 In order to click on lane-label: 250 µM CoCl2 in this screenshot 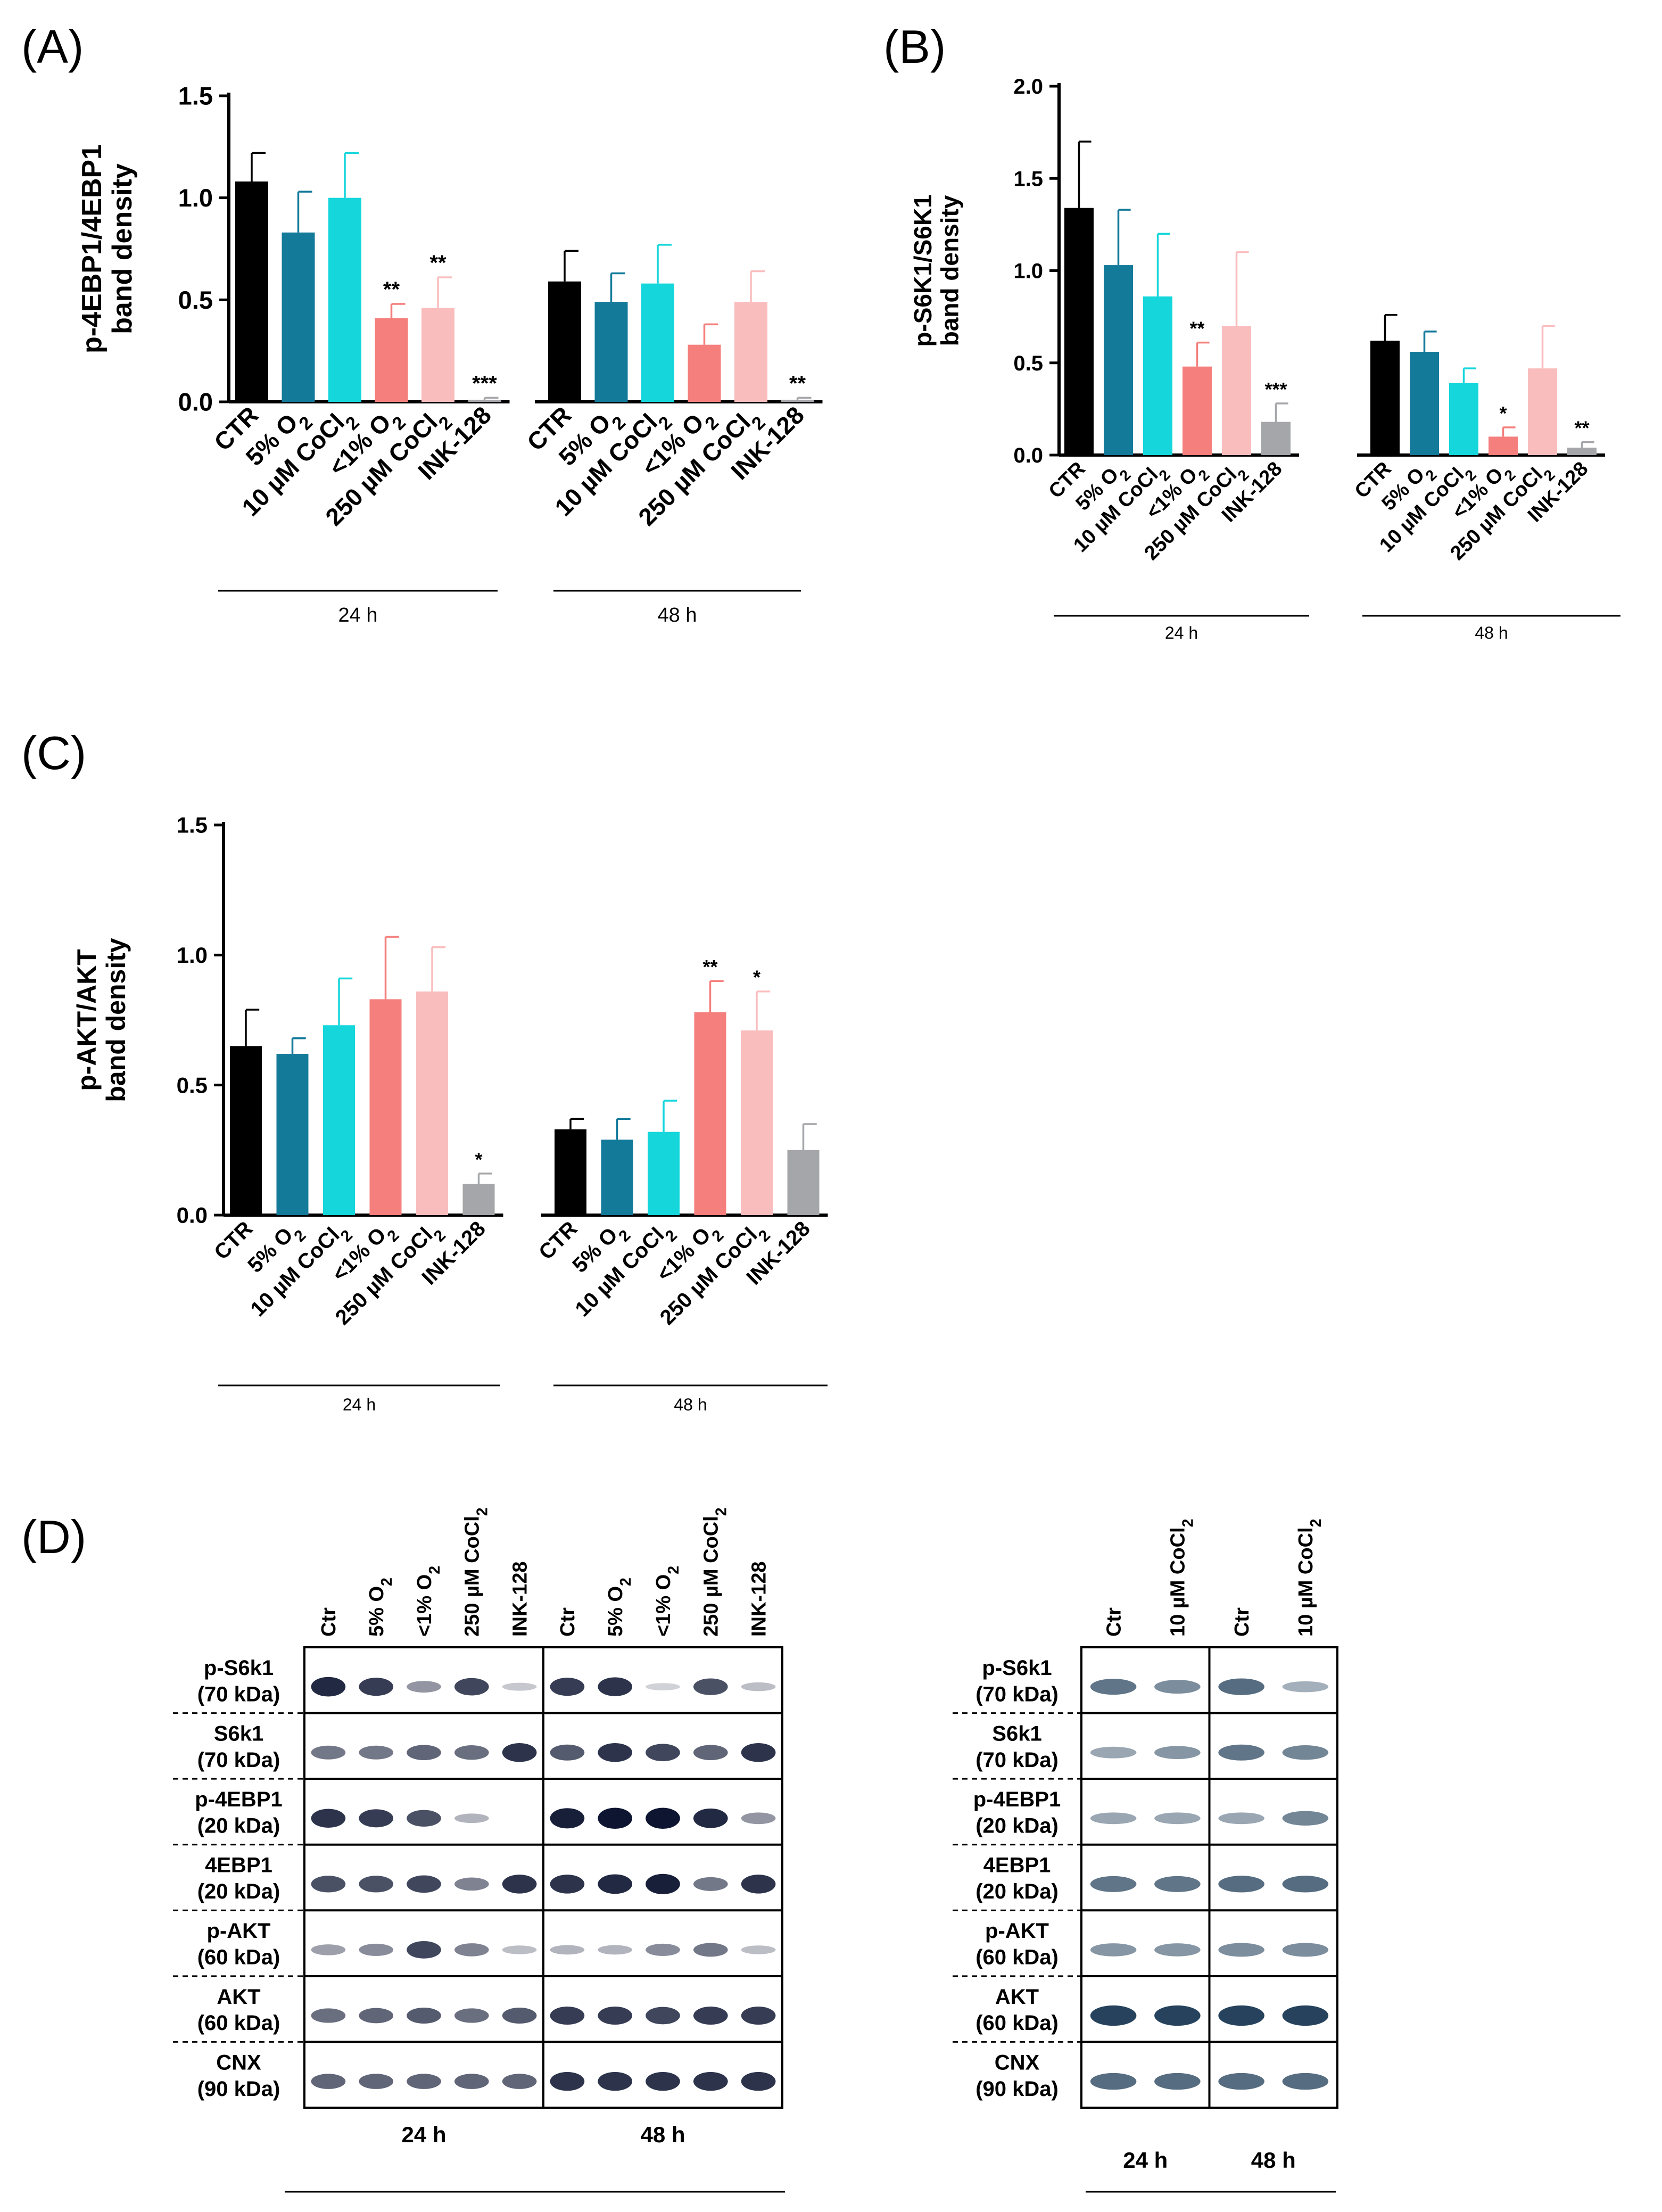, I will do `click(715, 1572)`.